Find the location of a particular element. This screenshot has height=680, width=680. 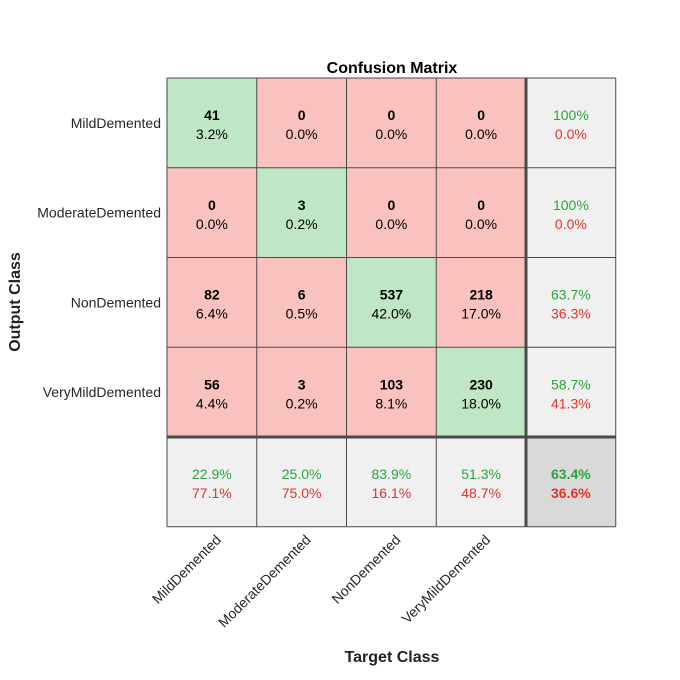

y-tick-label: VeryMildDemented is located at coordinates (102, 392).